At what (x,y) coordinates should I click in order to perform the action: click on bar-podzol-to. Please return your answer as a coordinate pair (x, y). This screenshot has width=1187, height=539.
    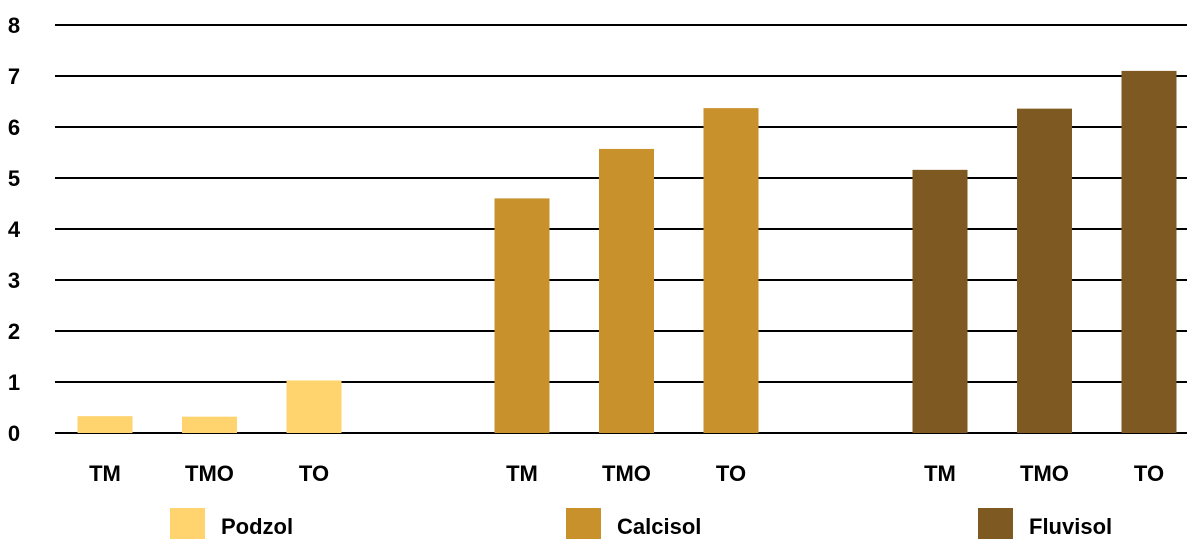
    Looking at the image, I should click on (314, 406).